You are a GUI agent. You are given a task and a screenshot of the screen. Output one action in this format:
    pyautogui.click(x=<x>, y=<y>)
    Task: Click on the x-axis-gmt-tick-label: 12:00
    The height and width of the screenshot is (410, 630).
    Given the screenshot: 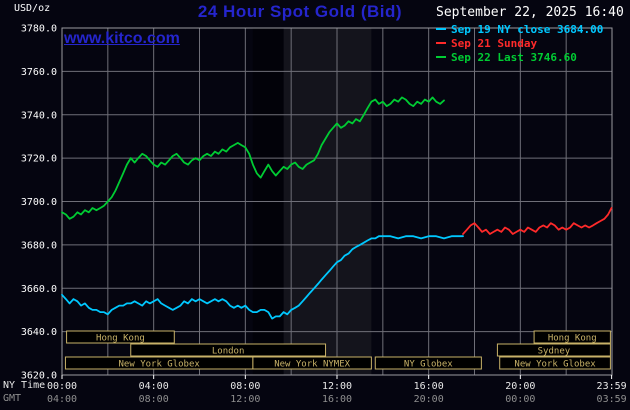 What is the action you would take?
    pyautogui.click(x=245, y=399)
    